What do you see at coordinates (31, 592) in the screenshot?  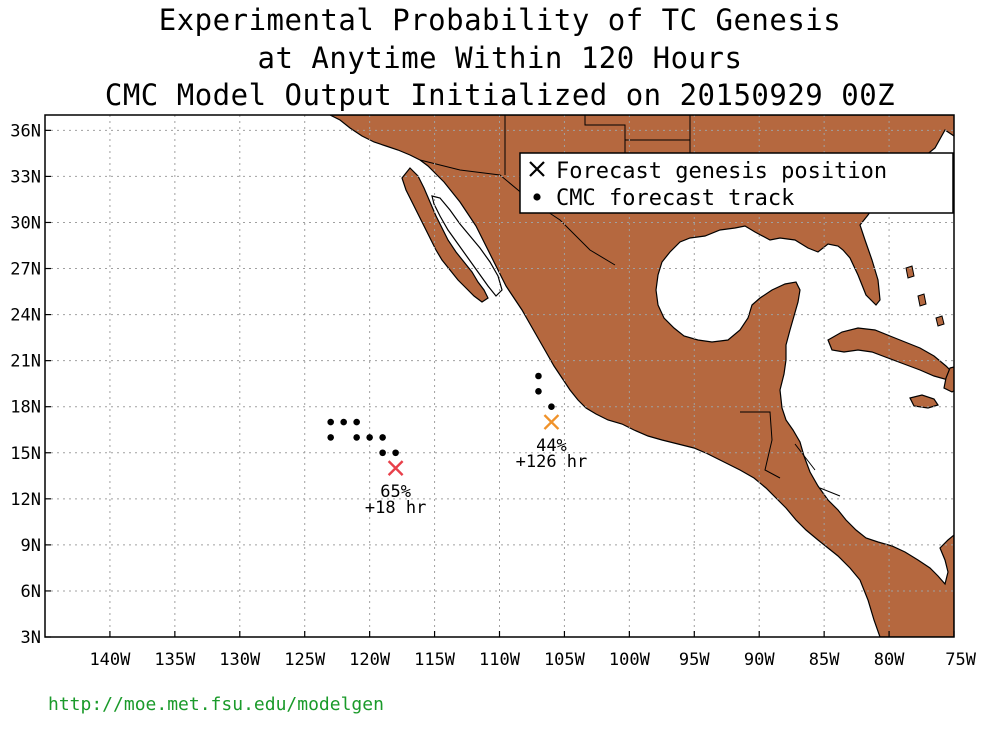 I see `lat-tick-label: 6N` at bounding box center [31, 592].